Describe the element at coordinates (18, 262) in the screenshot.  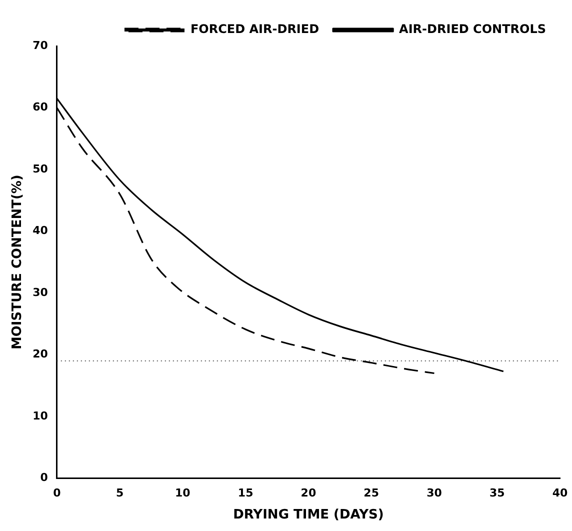
I see `y-axis-title: MOISTURE CONTENT(%)` at that location.